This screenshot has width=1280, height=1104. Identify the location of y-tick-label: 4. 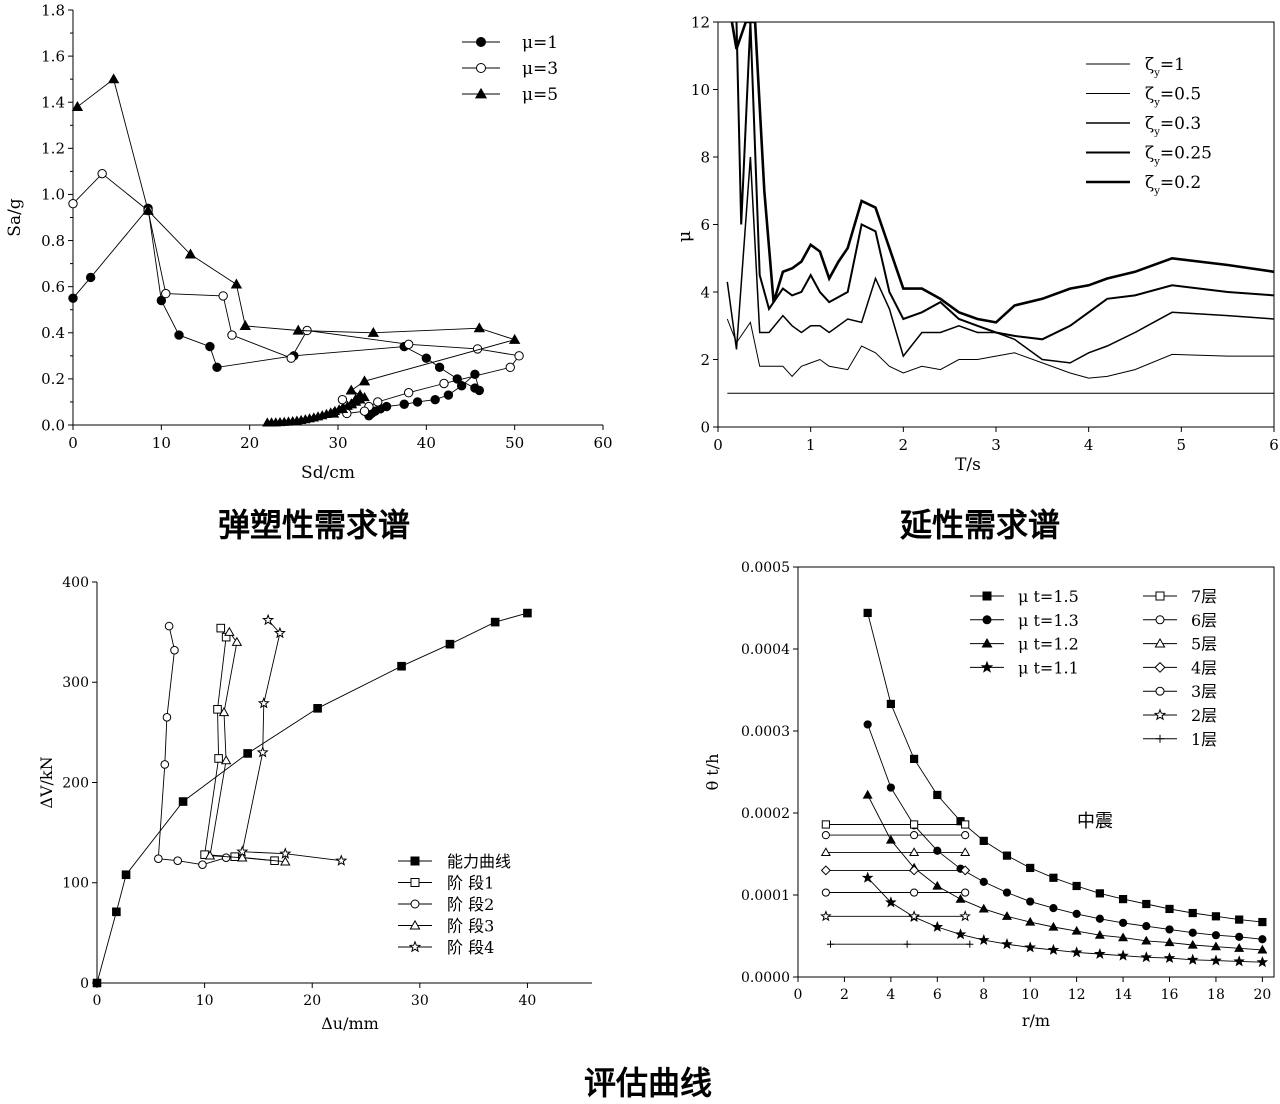
(705, 292).